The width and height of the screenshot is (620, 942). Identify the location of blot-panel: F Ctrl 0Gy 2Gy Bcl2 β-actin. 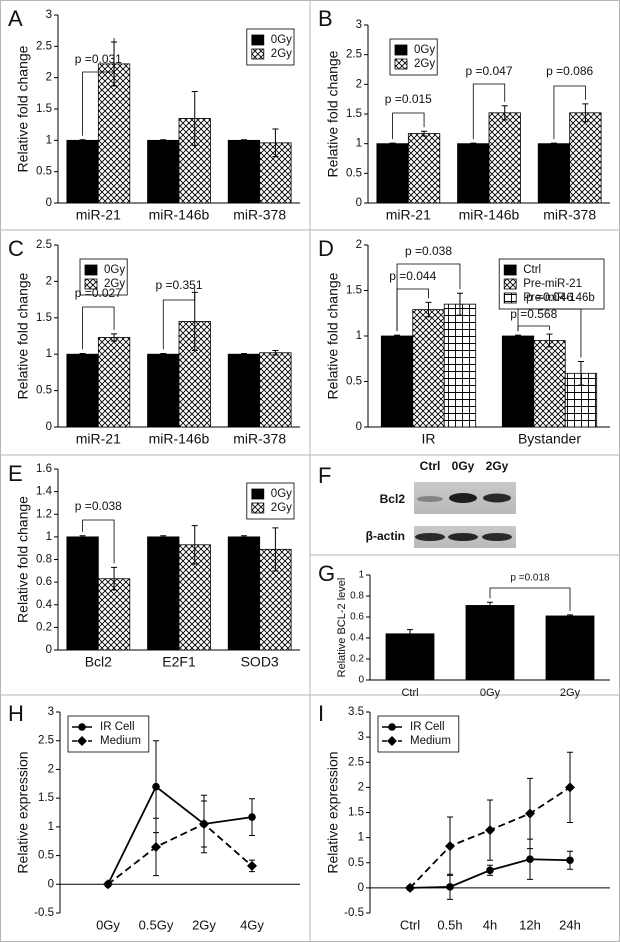
(417, 503).